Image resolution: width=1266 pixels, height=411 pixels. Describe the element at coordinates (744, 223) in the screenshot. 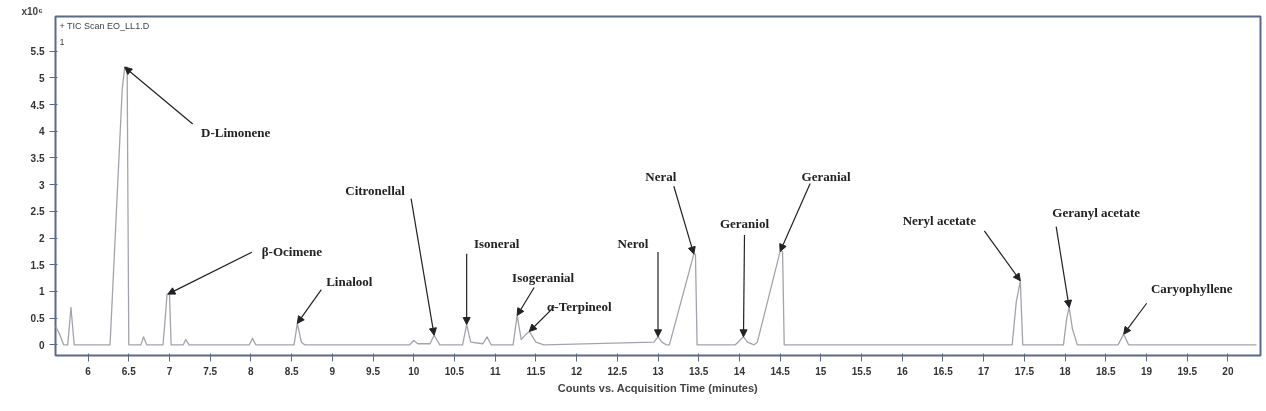

I see `annotation: Geraniol` at that location.